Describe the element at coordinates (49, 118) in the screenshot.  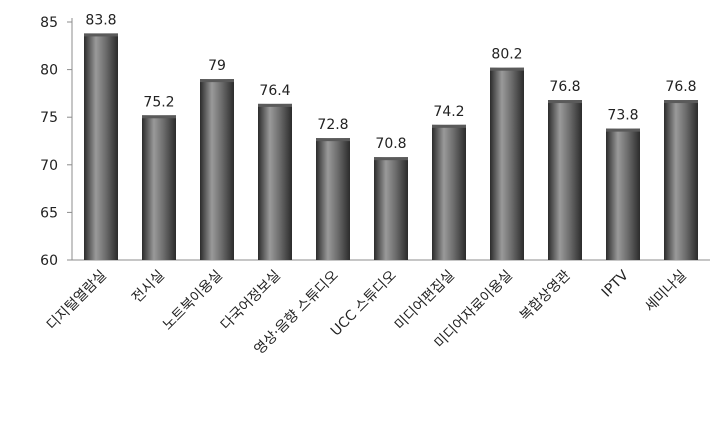
I see `y-tick-label: 75` at that location.